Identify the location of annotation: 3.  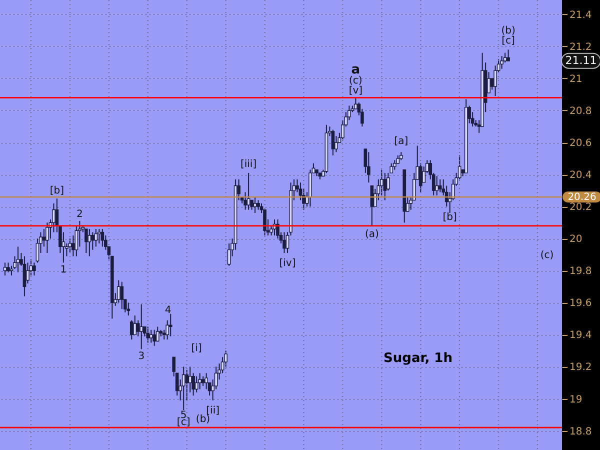
(141, 356).